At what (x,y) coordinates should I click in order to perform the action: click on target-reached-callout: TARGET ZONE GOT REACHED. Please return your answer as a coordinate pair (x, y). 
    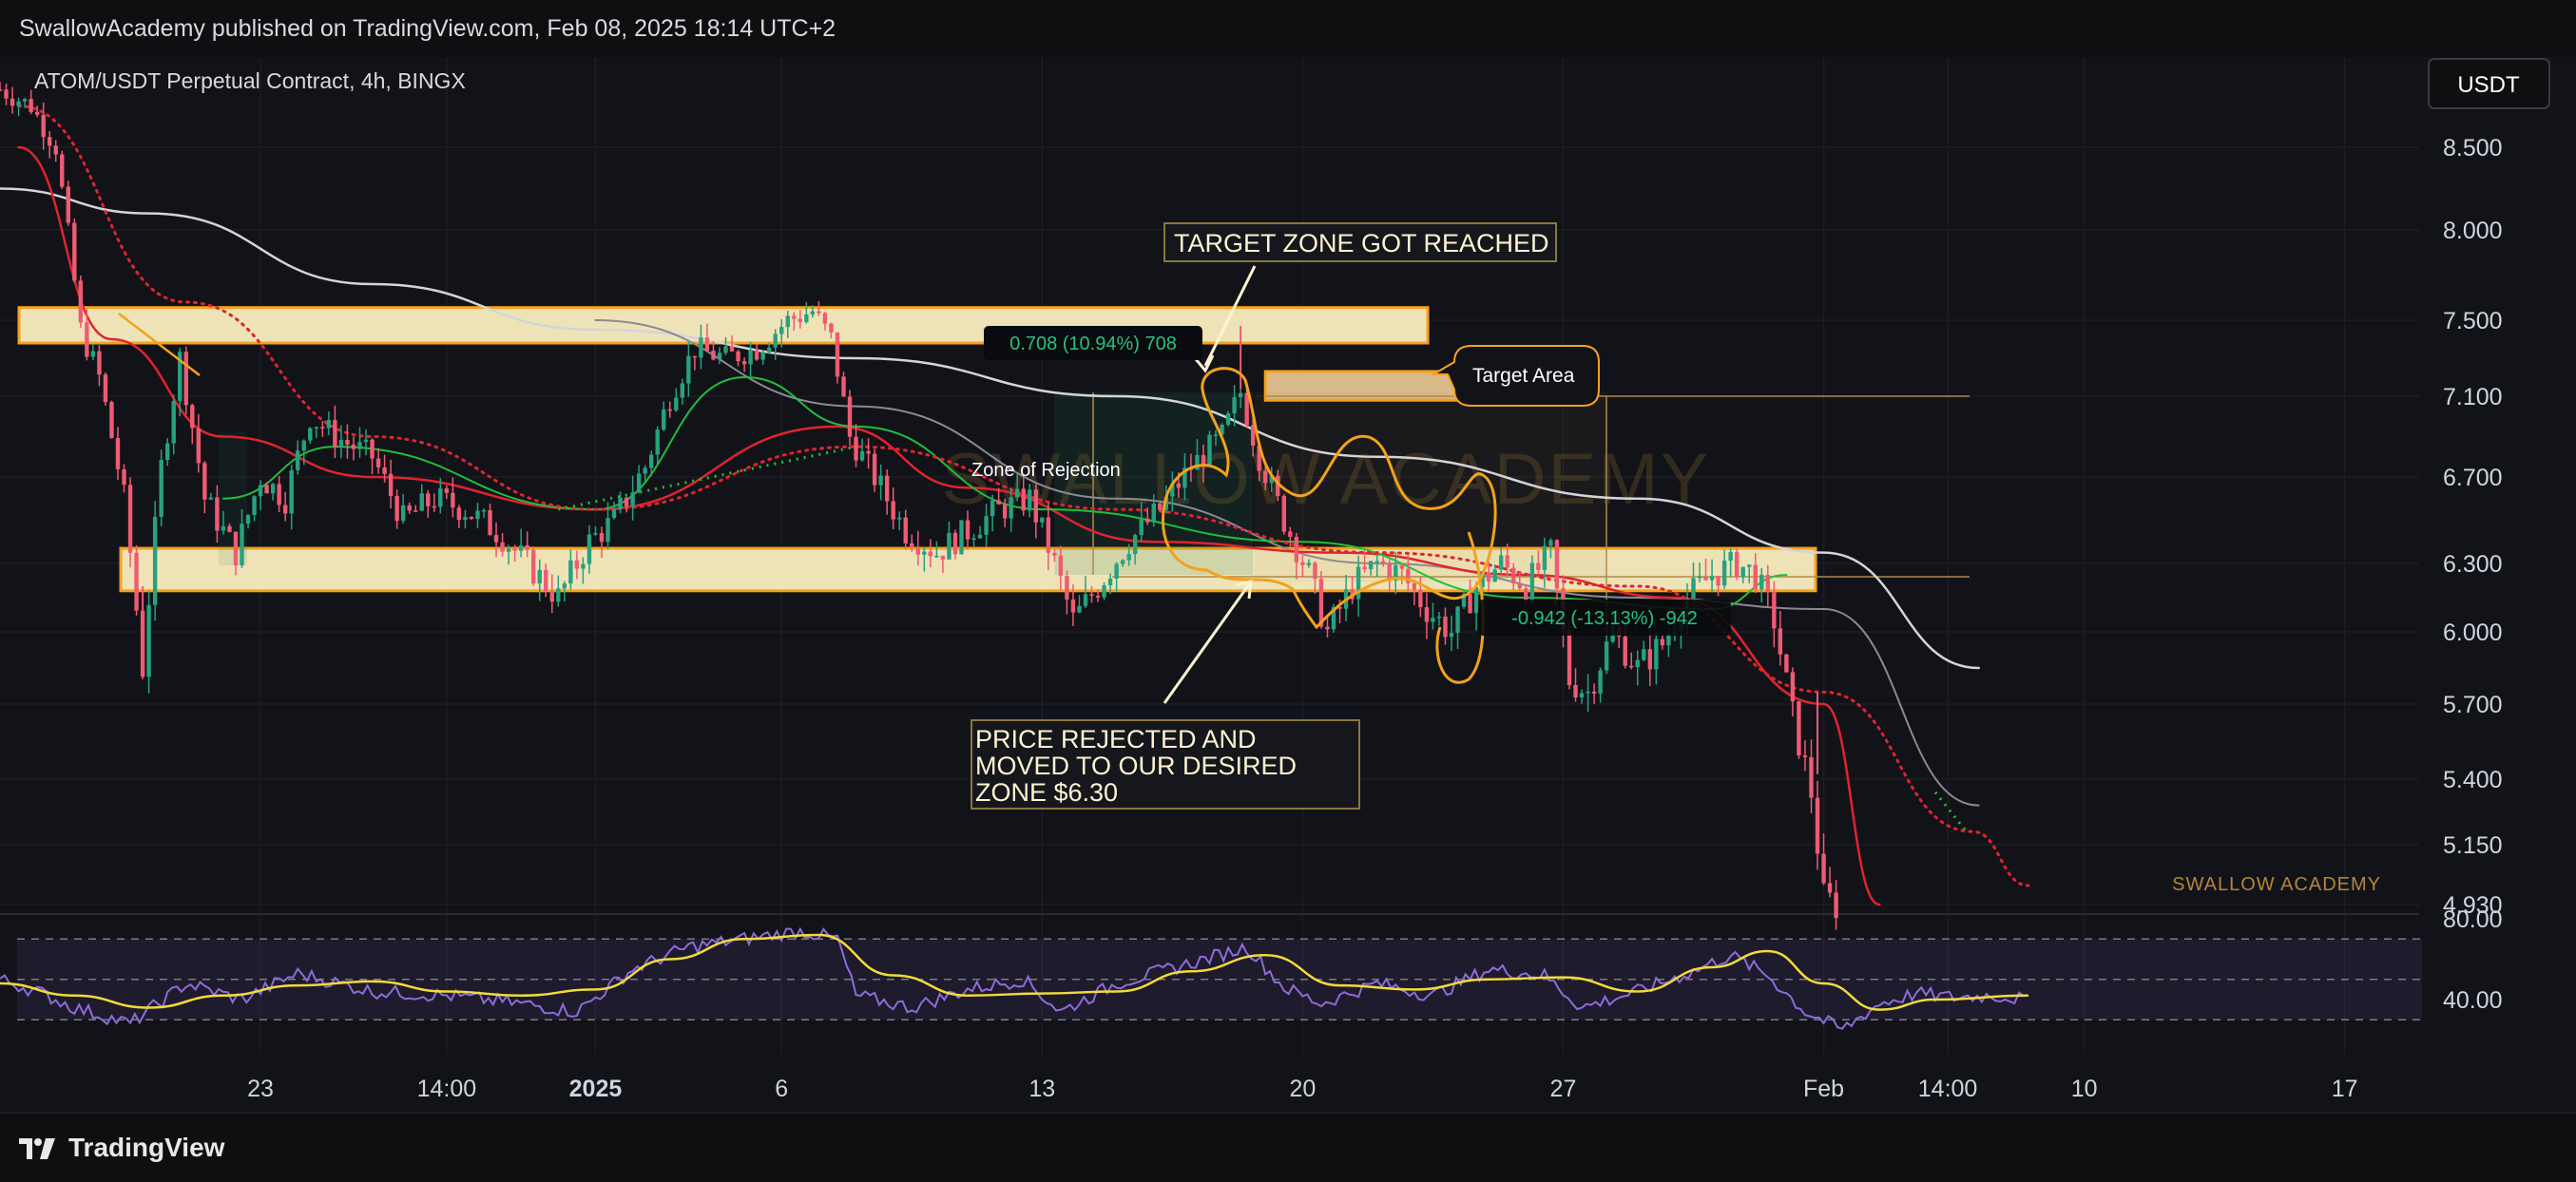
    Looking at the image, I should click on (1360, 242).